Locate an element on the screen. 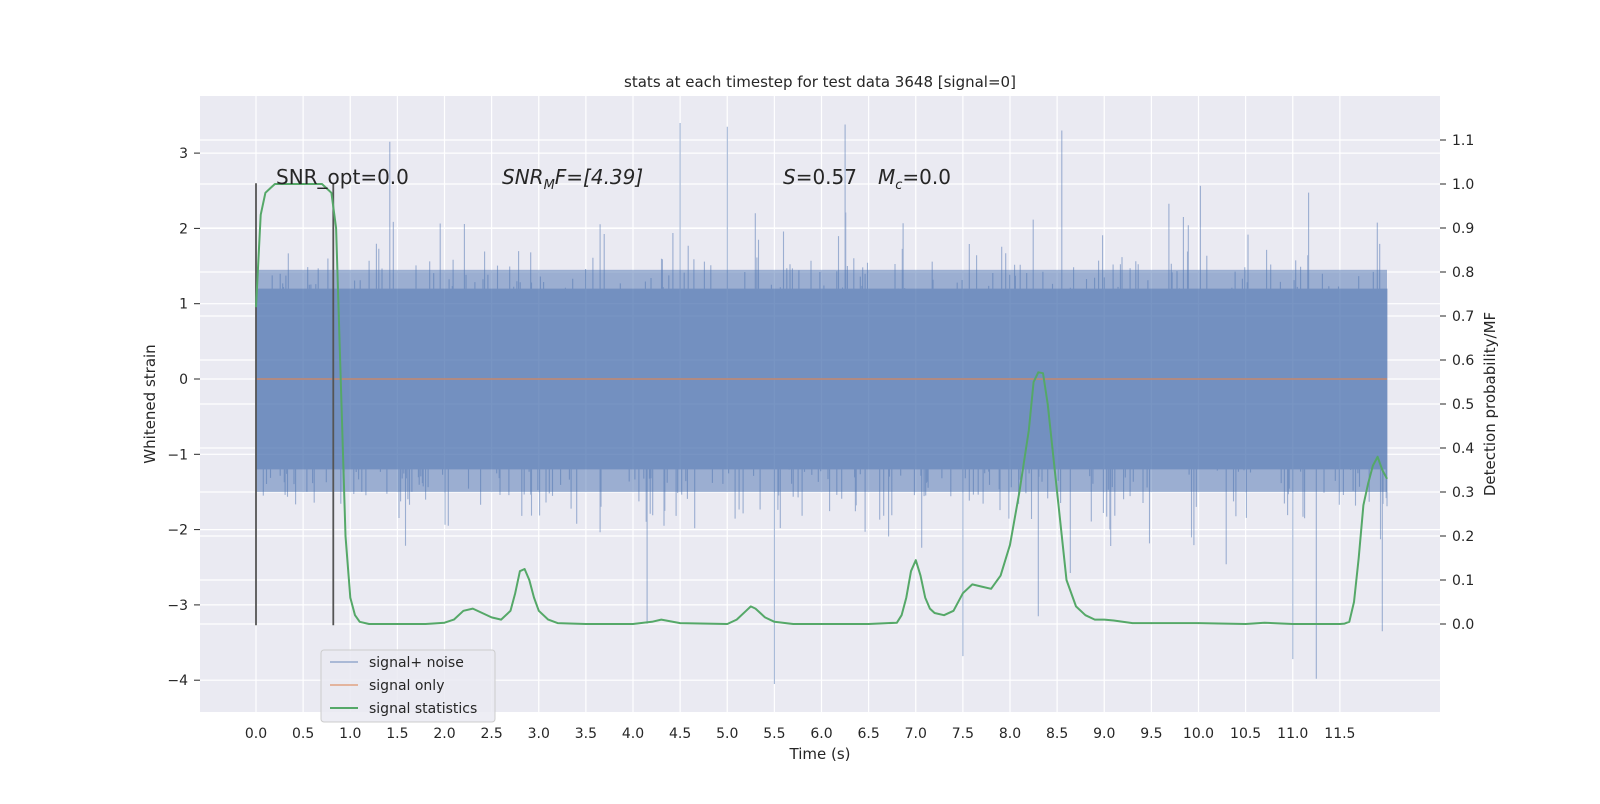 The image size is (1600, 804). x-tick-label: 2.5 is located at coordinates (491, 734).